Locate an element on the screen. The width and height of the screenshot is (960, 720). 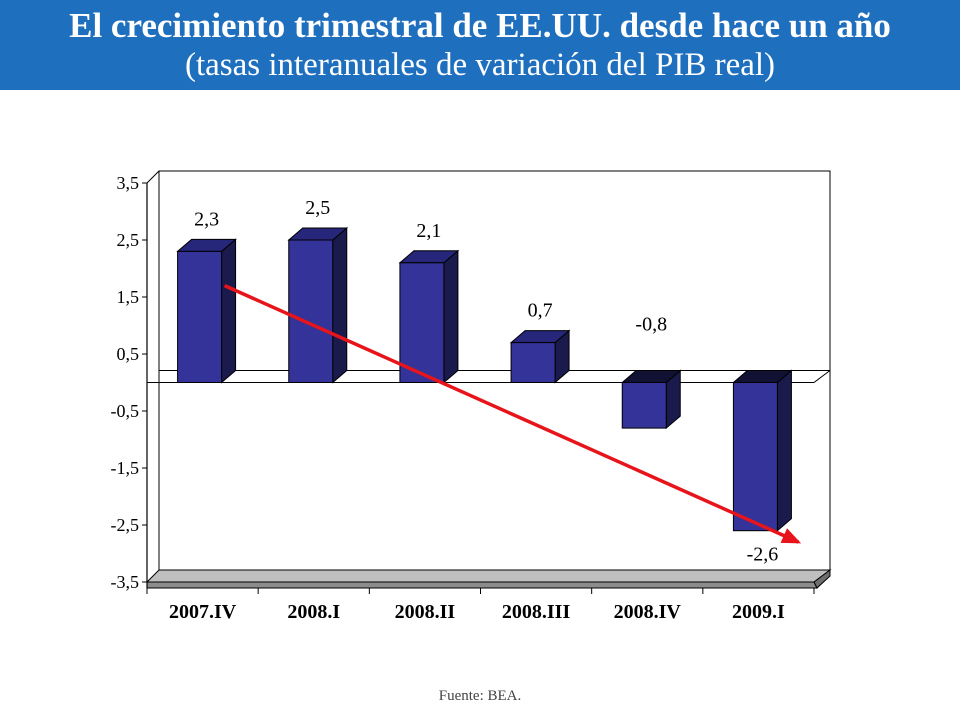
bar-2008.I is located at coordinates (318, 305).